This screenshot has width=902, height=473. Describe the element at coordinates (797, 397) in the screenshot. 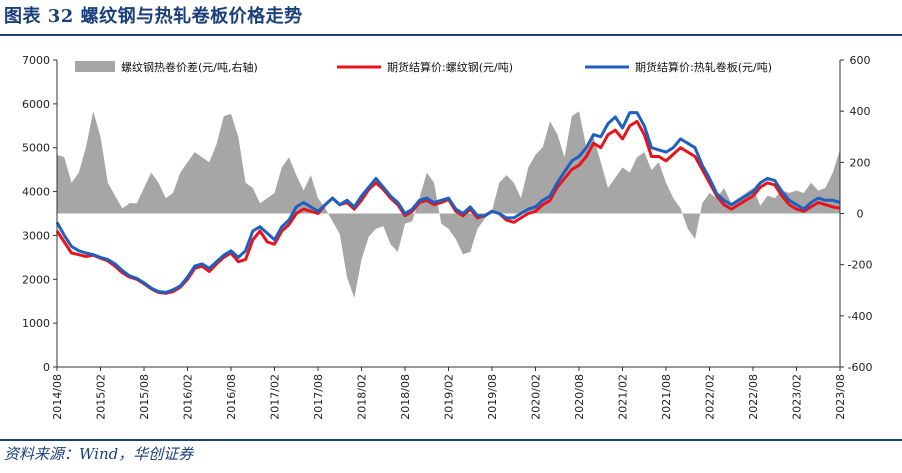

I see `x-tick-label: 2023/02` at that location.